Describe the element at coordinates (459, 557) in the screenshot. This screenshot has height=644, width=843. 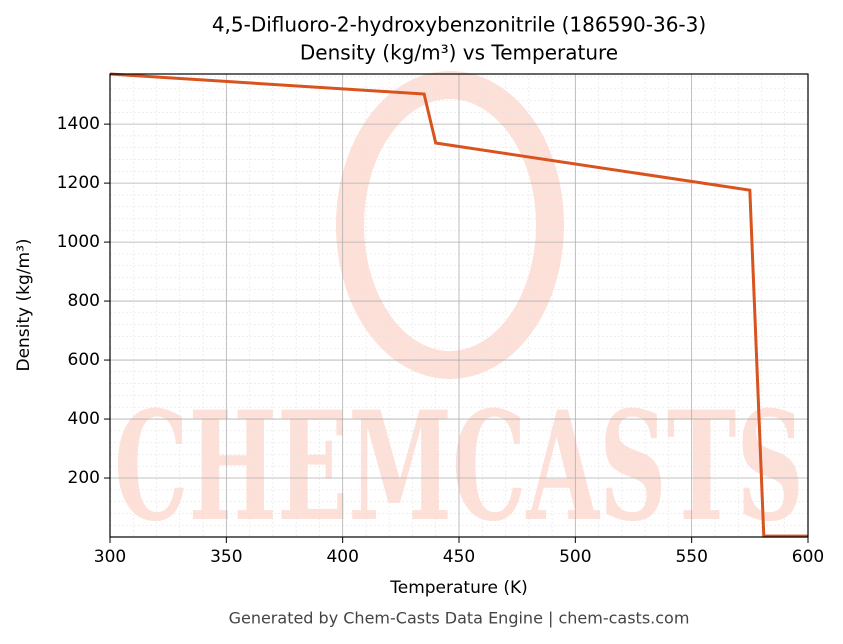
I see `x-tick-label: 450` at that location.